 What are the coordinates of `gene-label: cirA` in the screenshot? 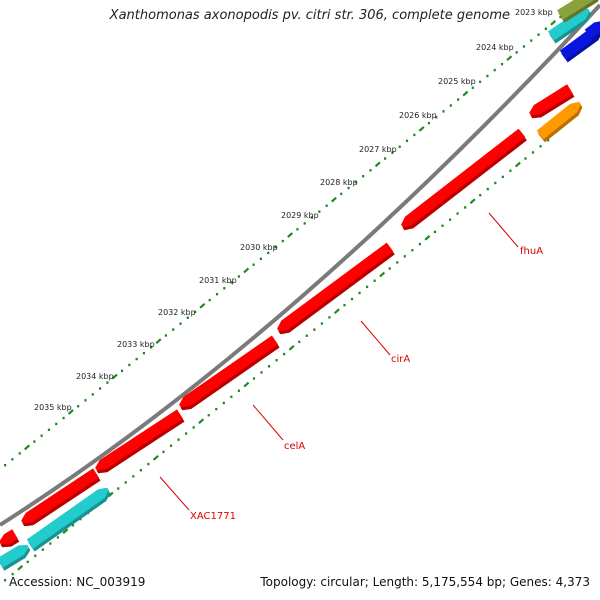 It's located at (400, 359).